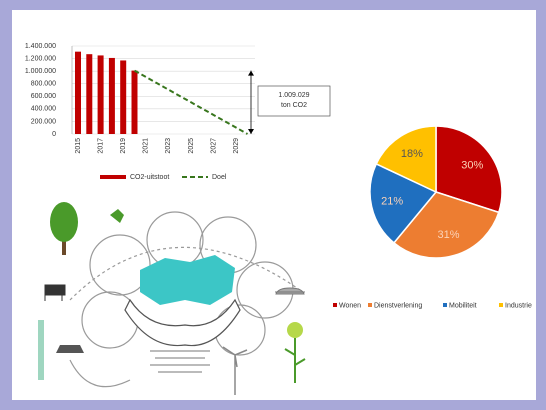 The width and height of the screenshot is (546, 410). I want to click on x-tick-label: 2027, so click(213, 146).